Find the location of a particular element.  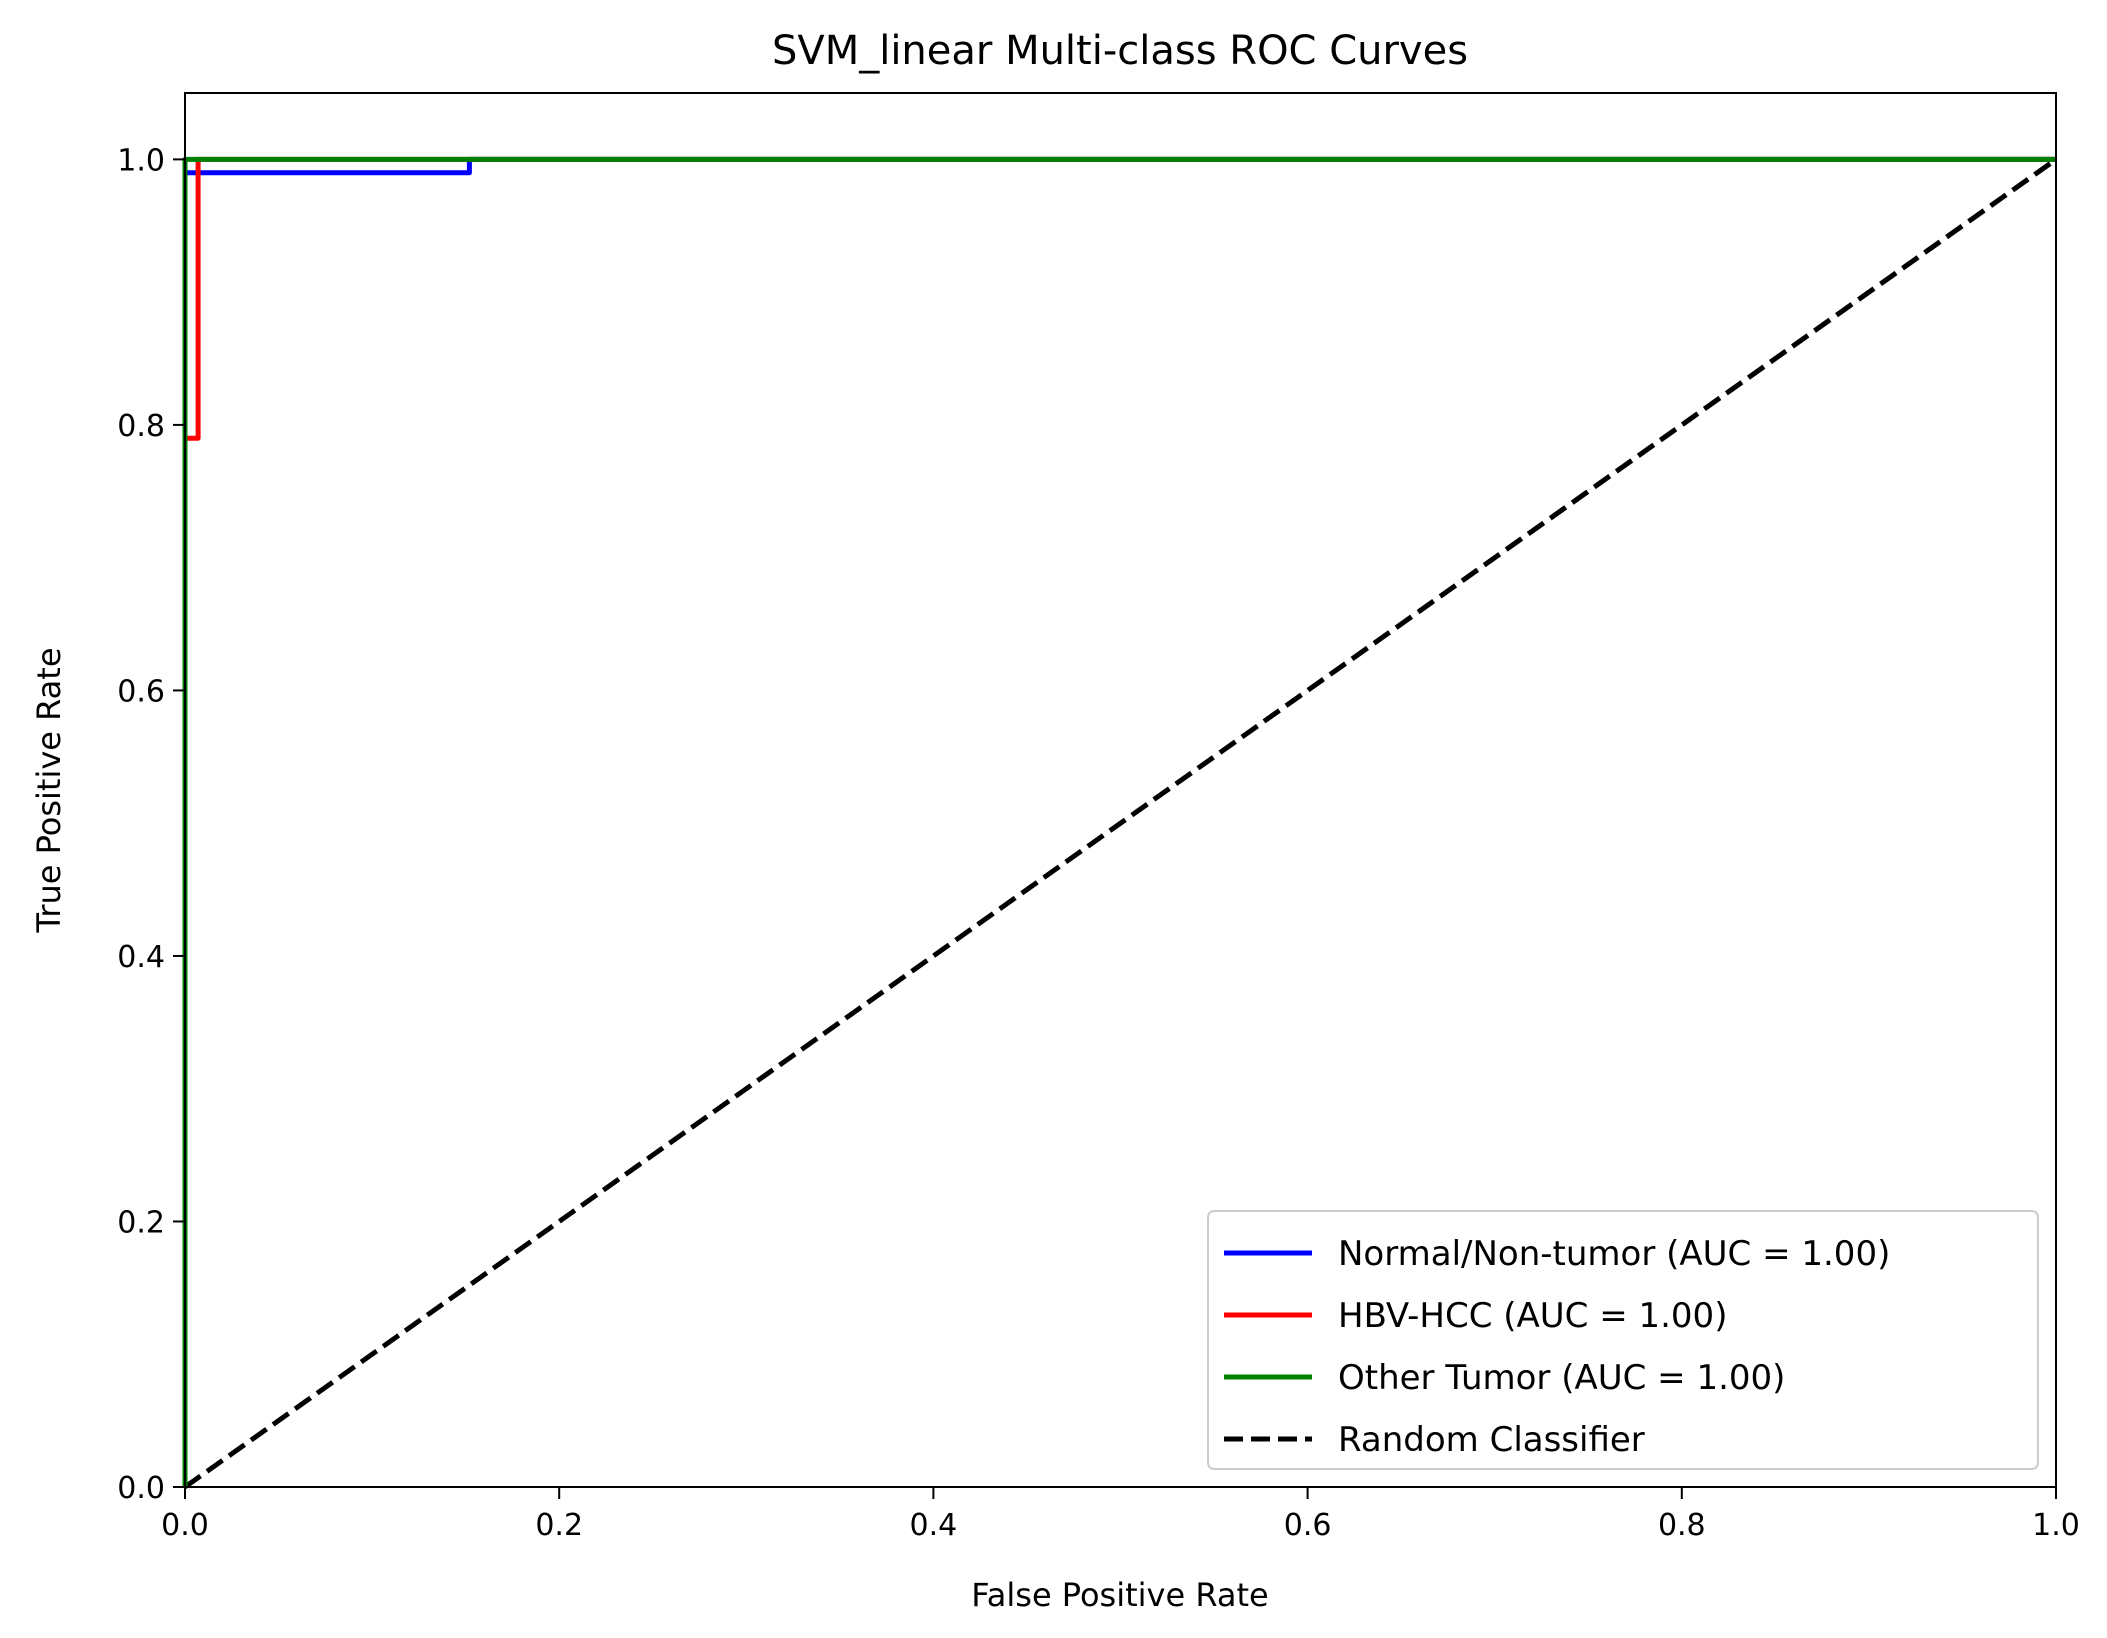

y-axis: 0.0 0.2 0.4 0.6 0.8 1.0 is located at coordinates (151, 824).